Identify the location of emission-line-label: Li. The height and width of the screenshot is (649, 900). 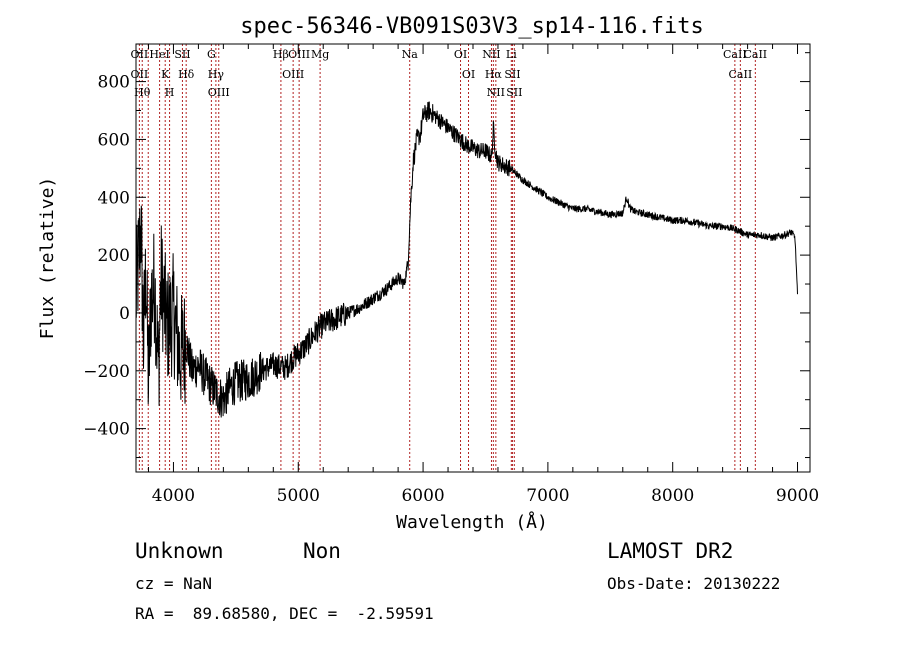
(511, 54).